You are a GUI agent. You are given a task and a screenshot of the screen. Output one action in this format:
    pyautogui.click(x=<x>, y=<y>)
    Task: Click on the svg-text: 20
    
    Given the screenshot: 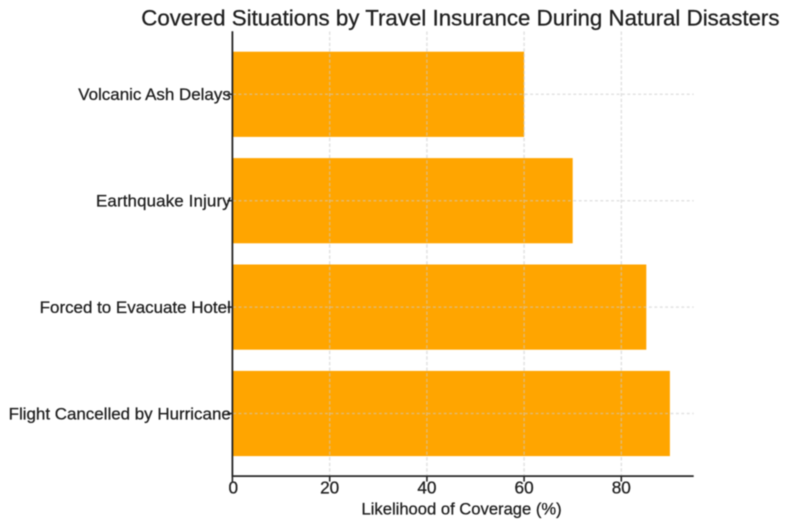 What is the action you would take?
    pyautogui.click(x=329, y=488)
    